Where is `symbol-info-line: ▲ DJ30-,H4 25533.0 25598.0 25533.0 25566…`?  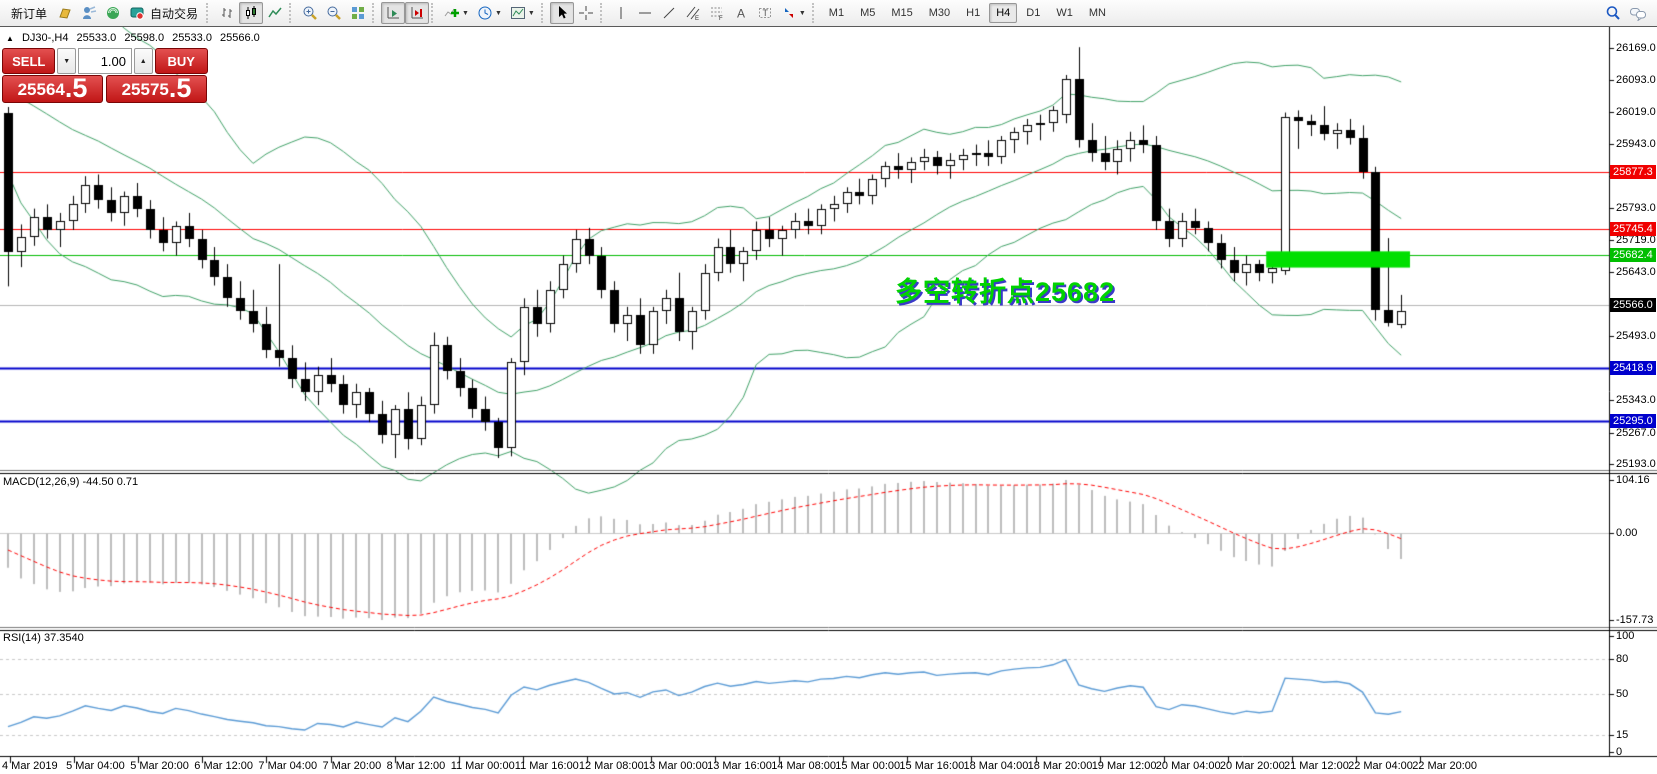
symbol-info-line: ▲ DJ30-,H4 25533.0 25598.0 25533.0 25566… is located at coordinates (135, 38).